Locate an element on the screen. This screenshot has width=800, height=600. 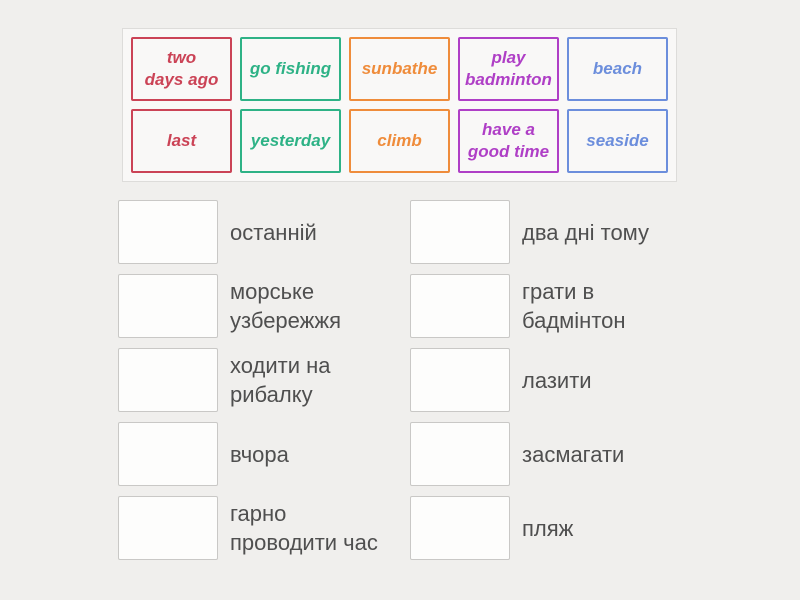
match-label: грати в бадмінтон is located at coordinates (574, 306).